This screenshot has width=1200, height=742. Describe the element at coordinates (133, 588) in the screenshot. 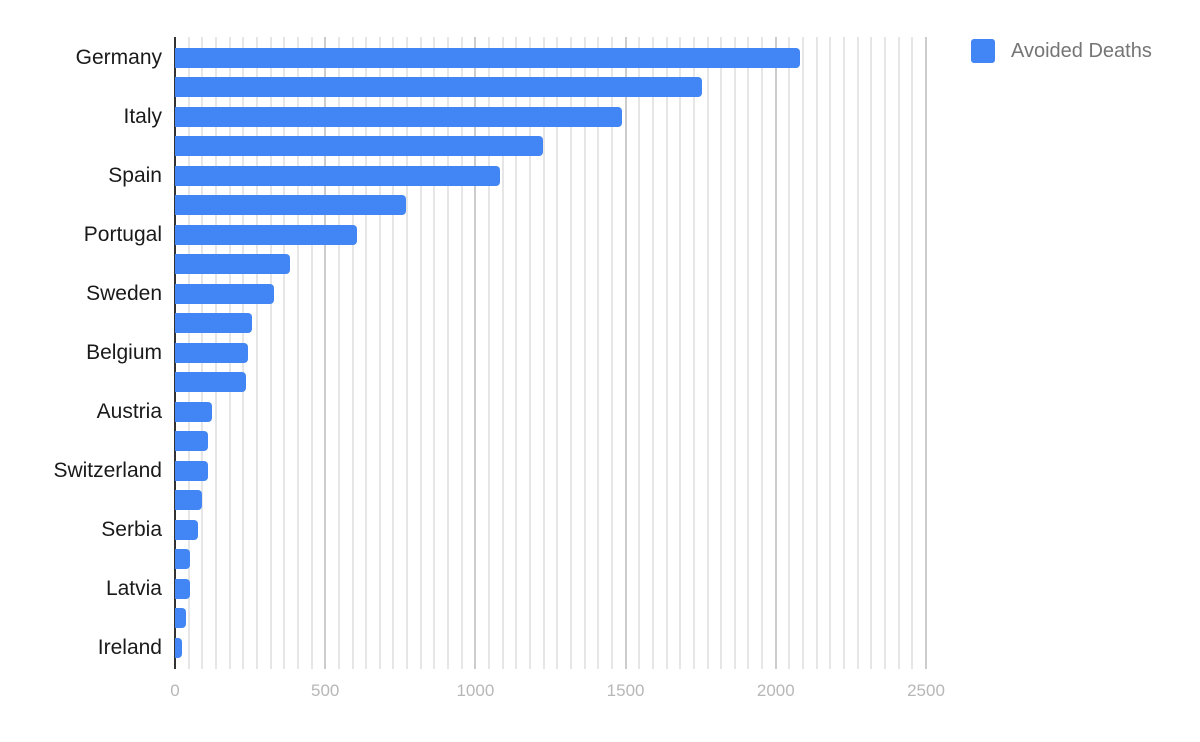

I see `category-label: Latvia` at that location.